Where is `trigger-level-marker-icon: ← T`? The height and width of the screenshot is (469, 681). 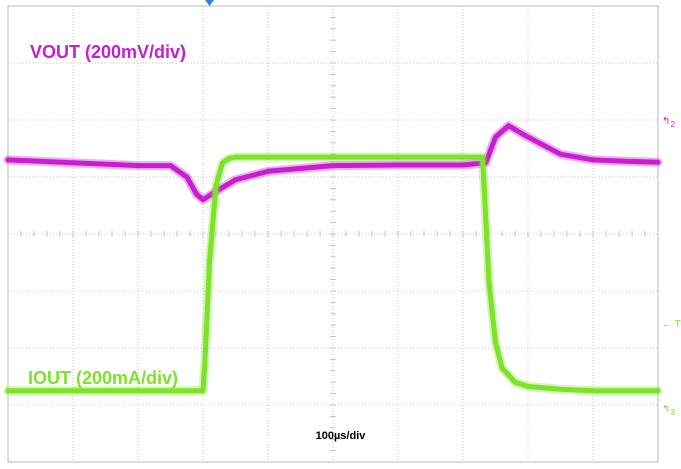
trigger-level-marker-icon: ← T is located at coordinates (671, 324).